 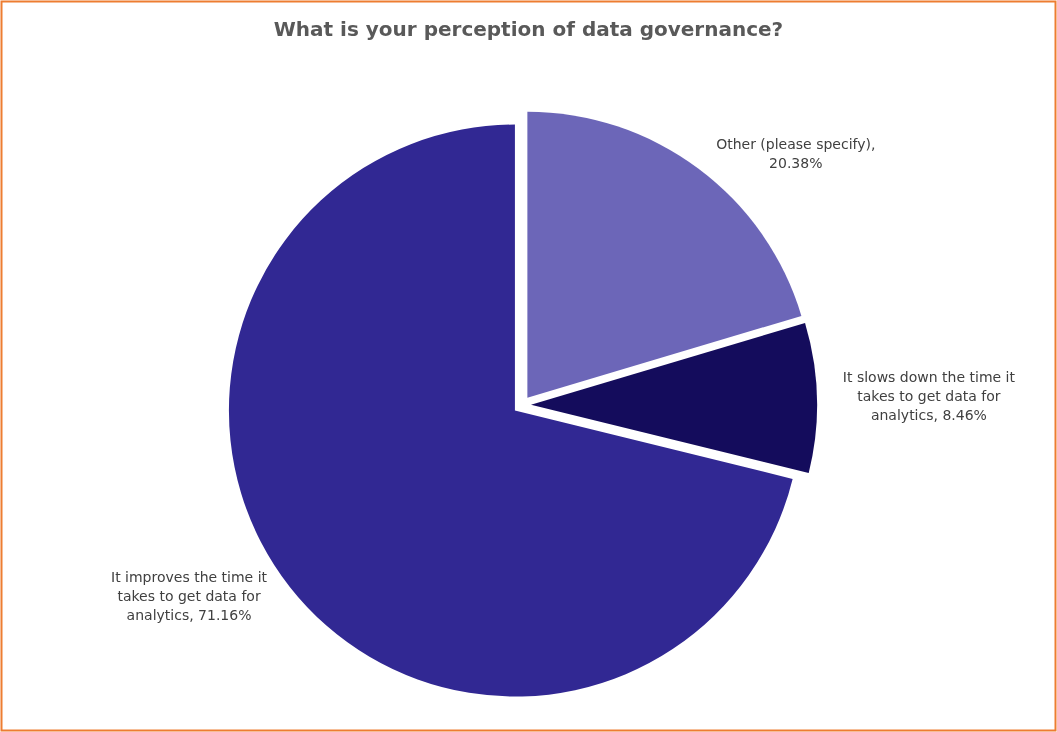 I want to click on slice-label: Other (please specify), 20.38%, so click(x=796, y=154).